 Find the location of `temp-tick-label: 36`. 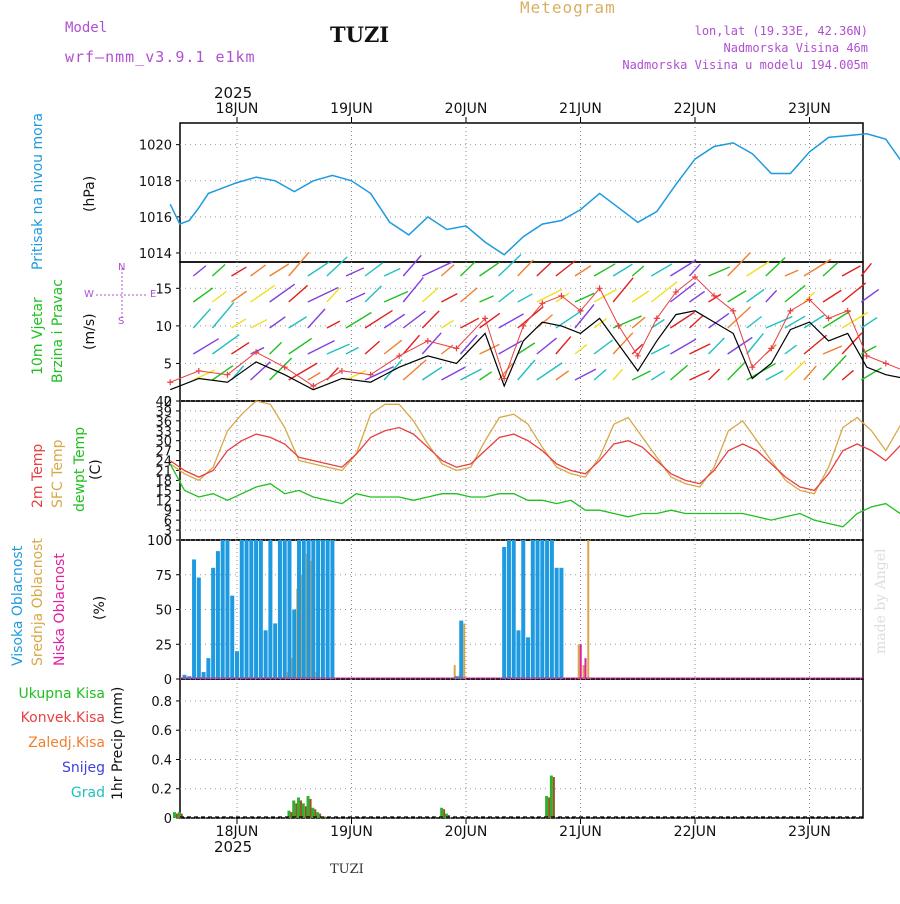

temp-tick-label: 36 is located at coordinates (163, 422).